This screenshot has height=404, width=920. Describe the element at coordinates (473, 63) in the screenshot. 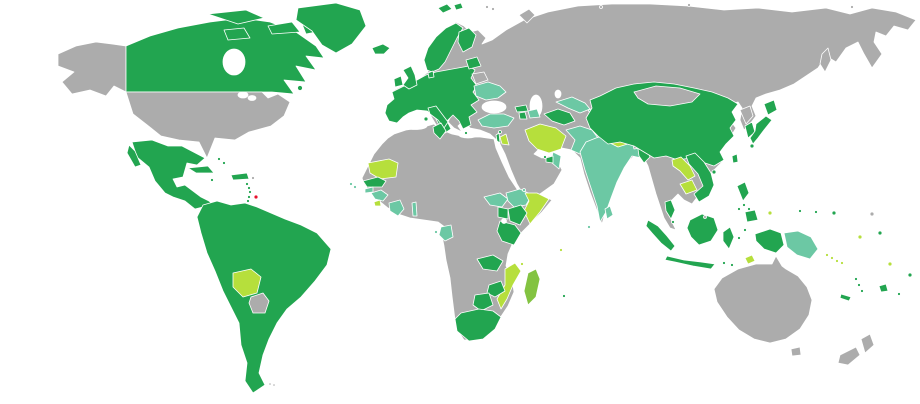

I see `baltic-states` at that location.